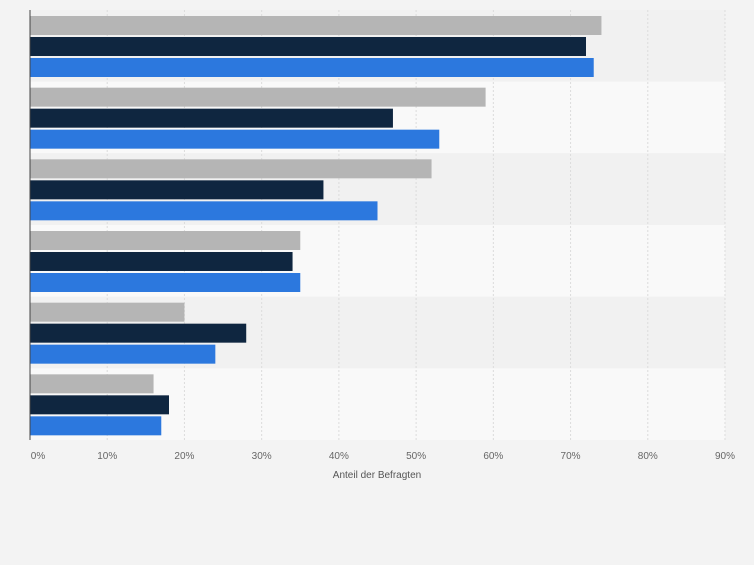 This screenshot has width=754, height=565. I want to click on x-tick-label: 0%, so click(38, 456).